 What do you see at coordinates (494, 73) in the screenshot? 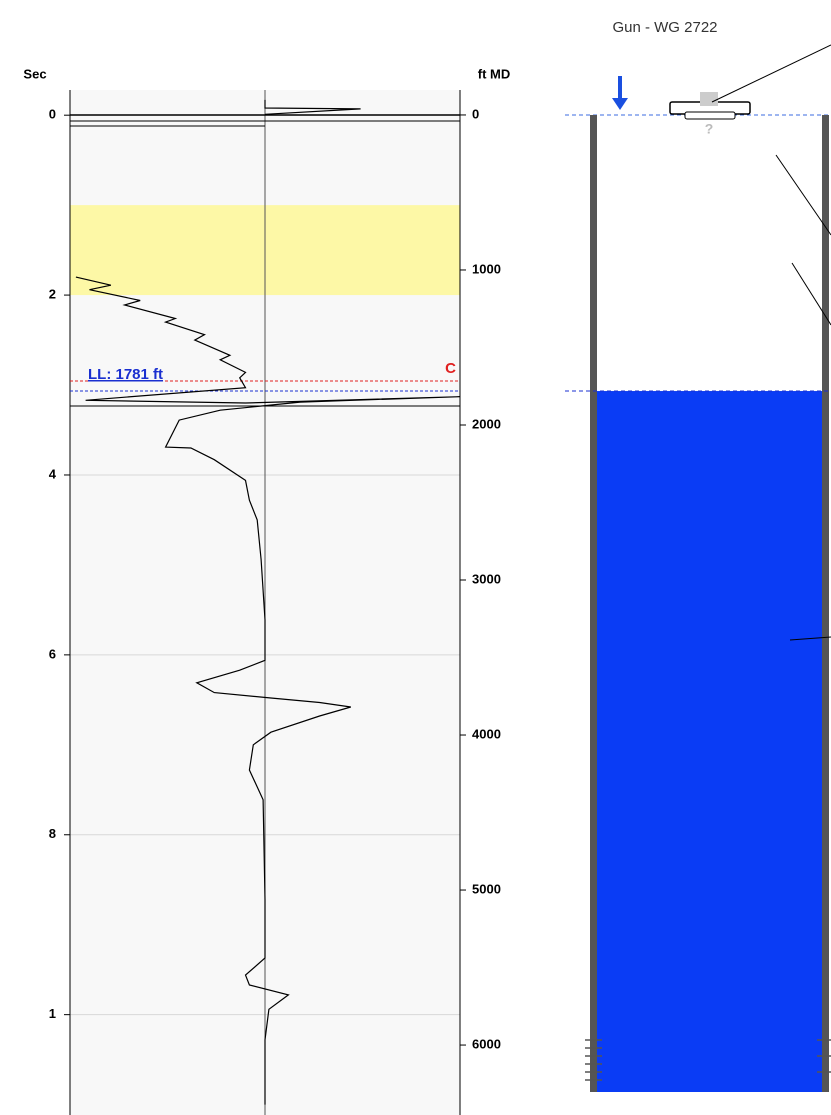
I see `y2-axis-label: ft MD` at bounding box center [494, 73].